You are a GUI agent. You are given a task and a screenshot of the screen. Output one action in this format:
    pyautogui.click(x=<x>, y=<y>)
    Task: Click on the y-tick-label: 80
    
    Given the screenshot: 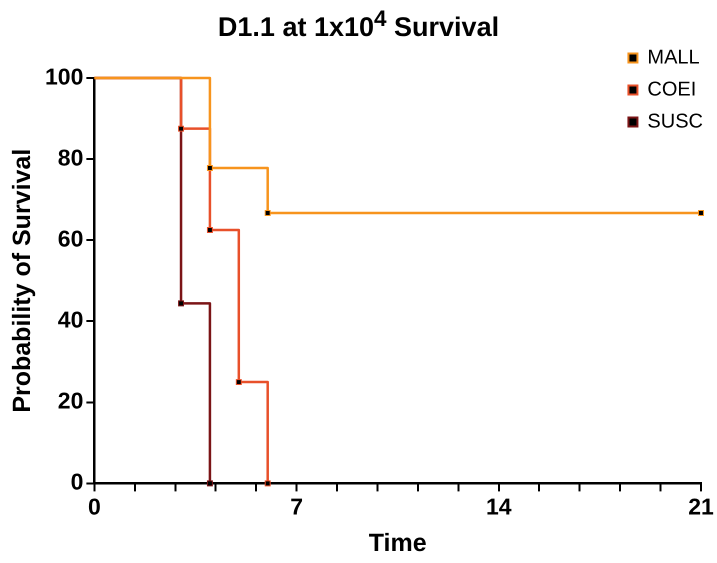 What is the action you would take?
    pyautogui.click(x=71, y=157)
    